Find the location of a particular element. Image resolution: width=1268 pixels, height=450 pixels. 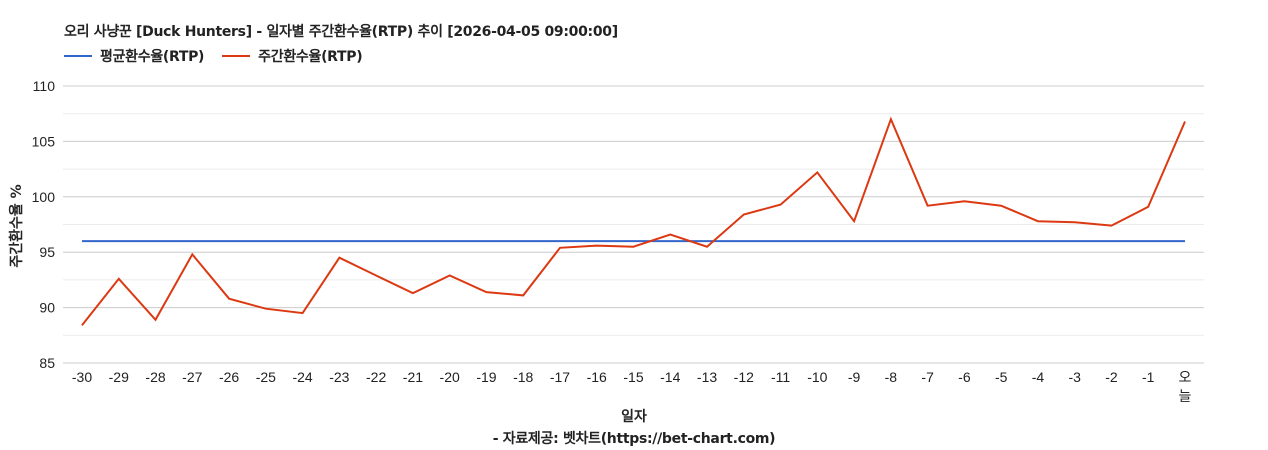

x-tick-label: -13 is located at coordinates (707, 377).